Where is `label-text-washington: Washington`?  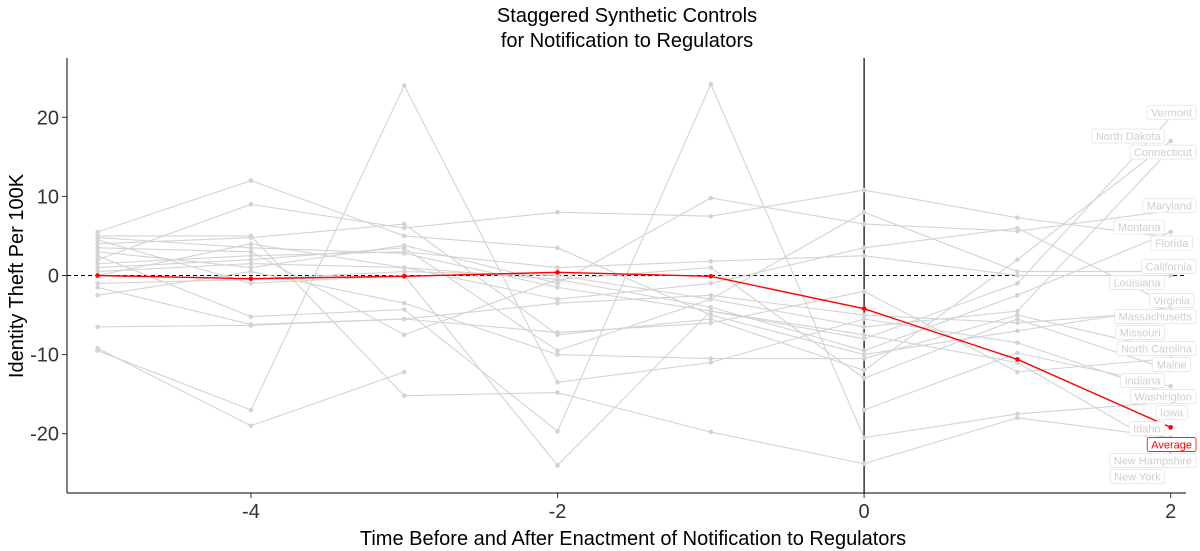
label-text-washington: Washington is located at coordinates (1163, 398).